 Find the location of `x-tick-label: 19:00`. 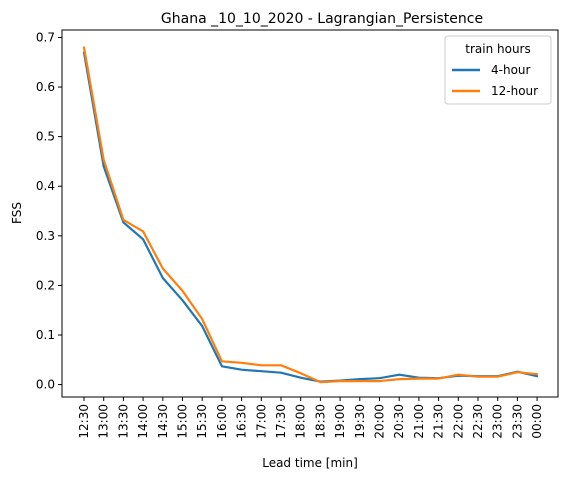

x-tick-label: 19:00 is located at coordinates (340, 421).